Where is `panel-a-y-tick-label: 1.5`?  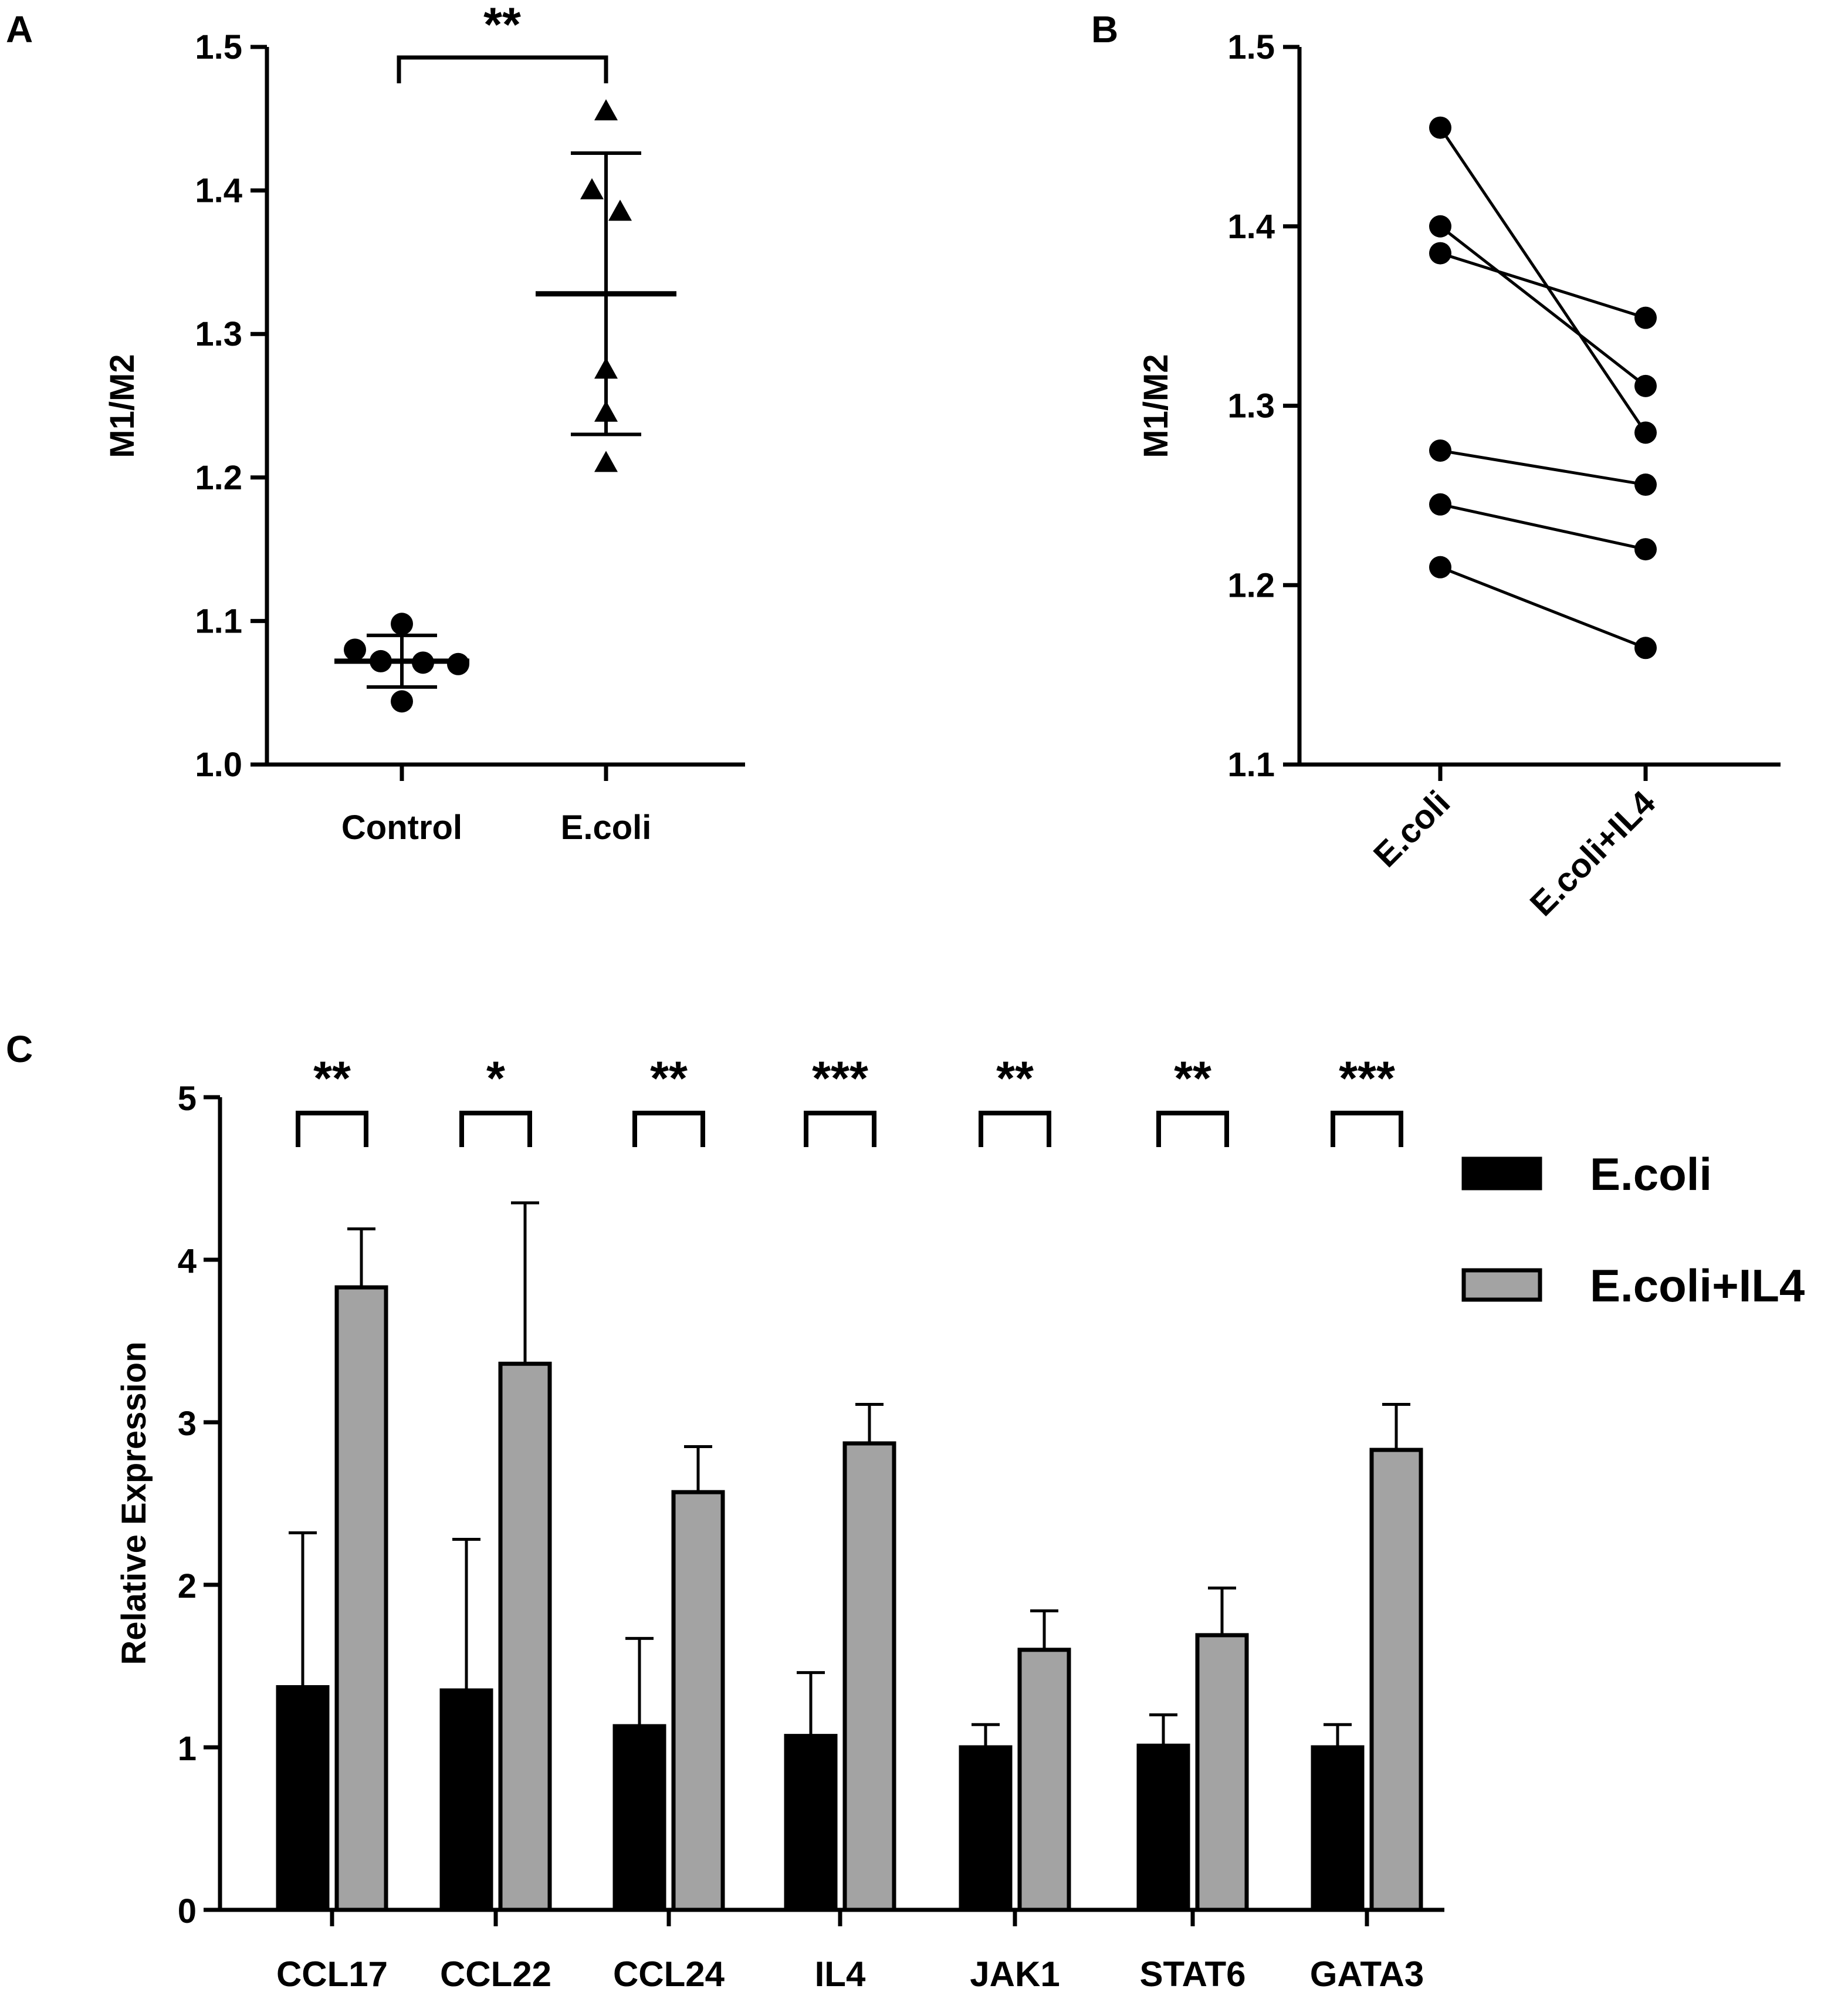 panel-a-y-tick-label: 1.5 is located at coordinates (218, 47).